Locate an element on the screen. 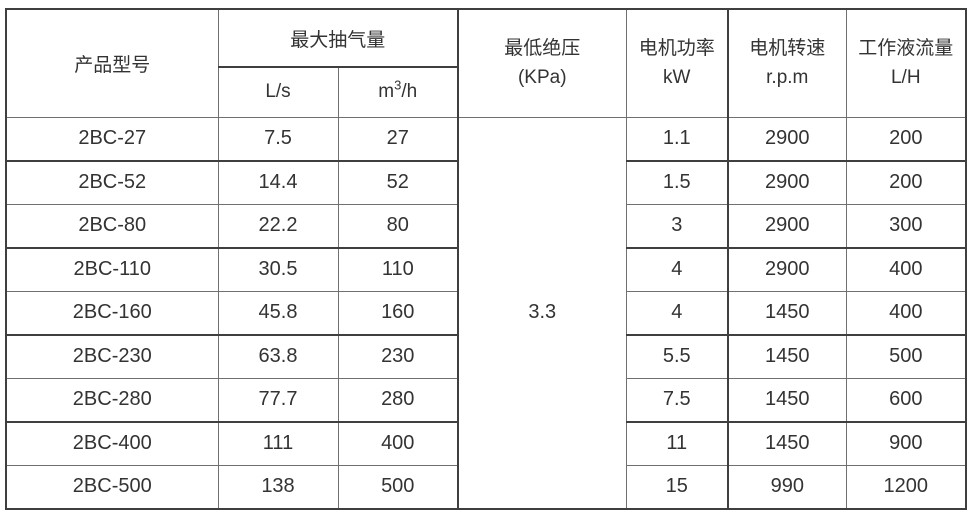  header-motor-power-unit: kW is located at coordinates (677, 78).